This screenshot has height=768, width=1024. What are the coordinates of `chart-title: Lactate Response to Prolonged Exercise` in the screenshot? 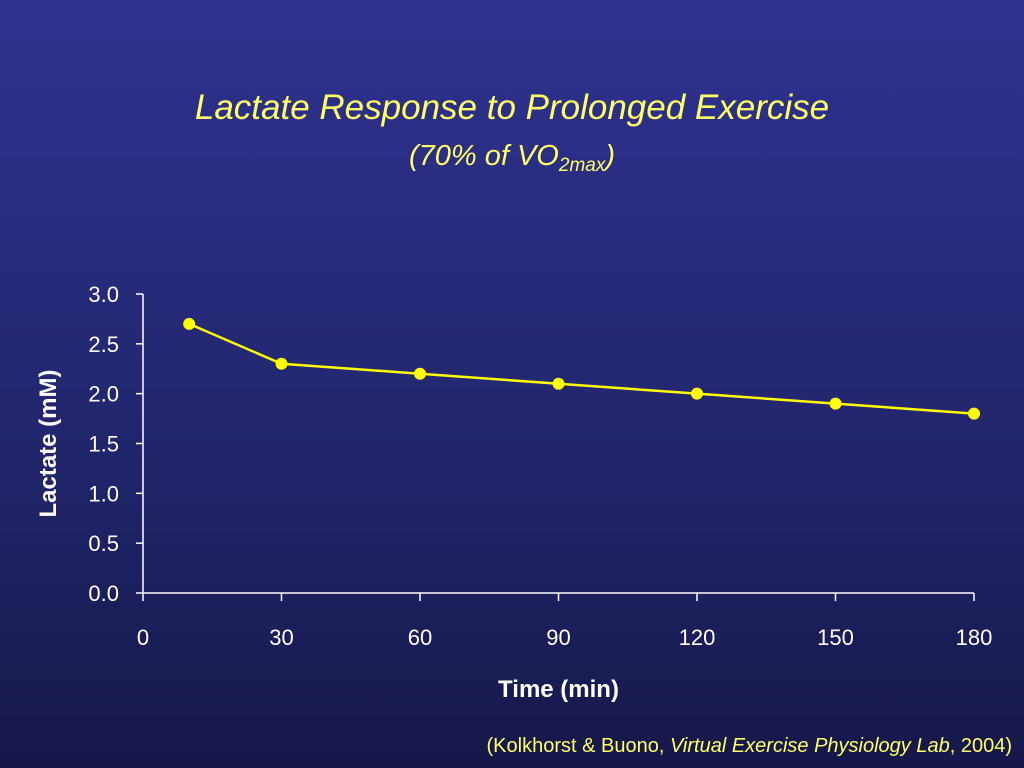 It's located at (512, 107).